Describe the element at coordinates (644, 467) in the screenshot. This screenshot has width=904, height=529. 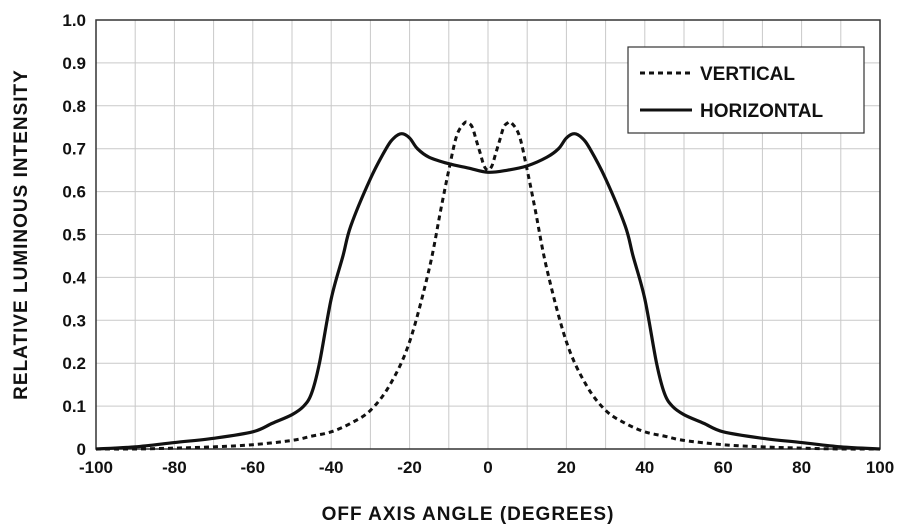
I see `x-tick-label: 40` at that location.